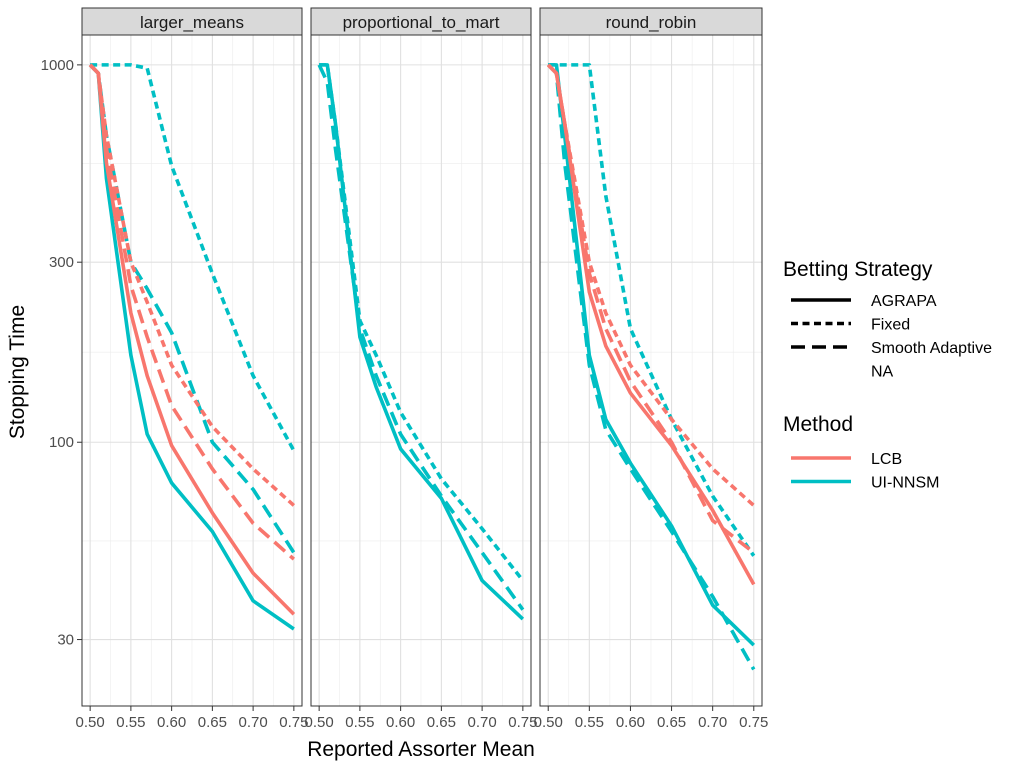 The height and width of the screenshot is (768, 1028). I want to click on panel-strip-label: proportional_to_mart, so click(421, 22).